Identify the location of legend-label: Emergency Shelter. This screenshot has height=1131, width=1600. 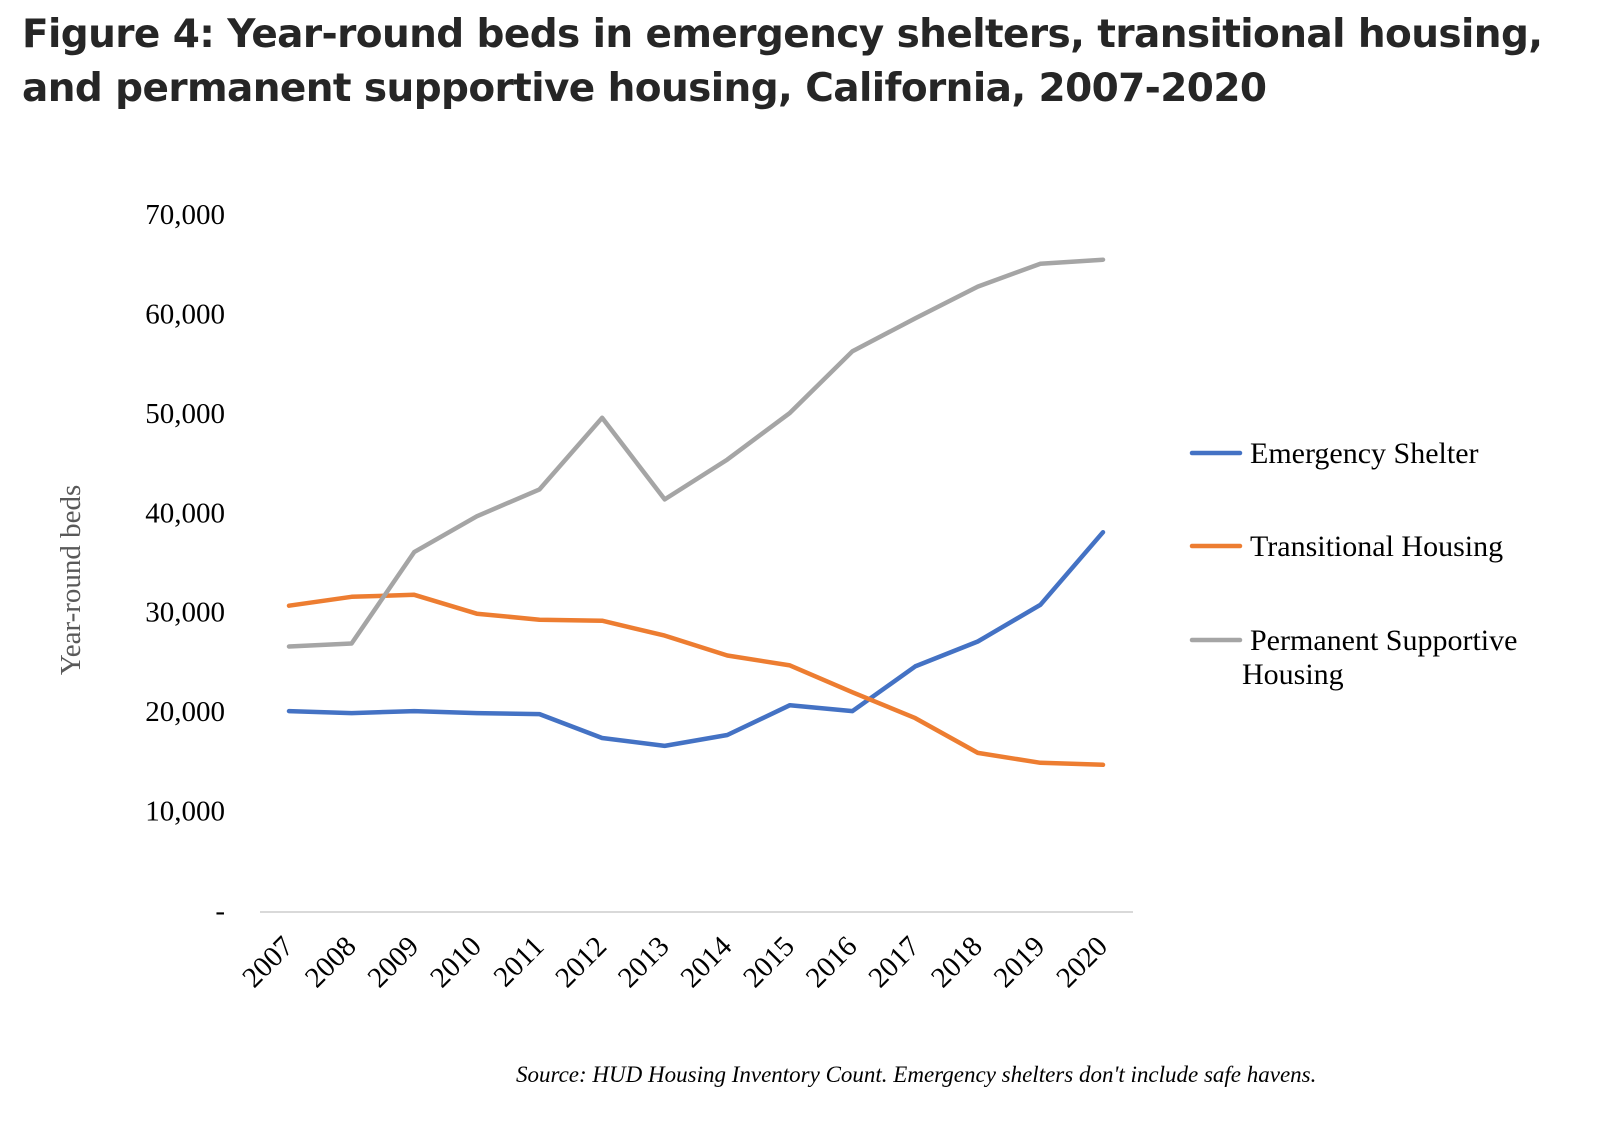
(1364, 453).